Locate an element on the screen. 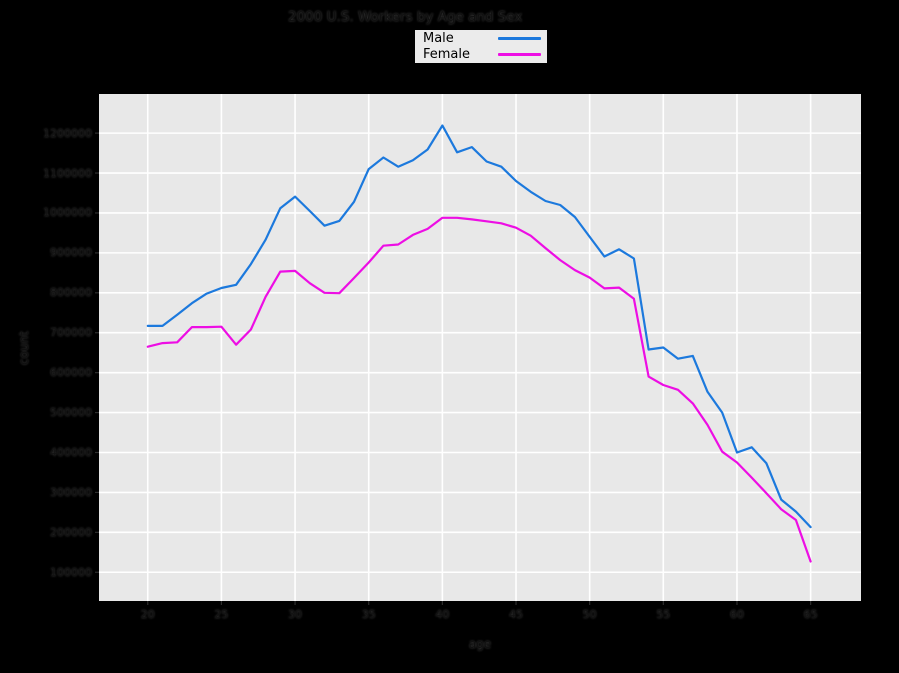 The height and width of the screenshot is (673, 899). legend-label-male: Male is located at coordinates (438, 39).